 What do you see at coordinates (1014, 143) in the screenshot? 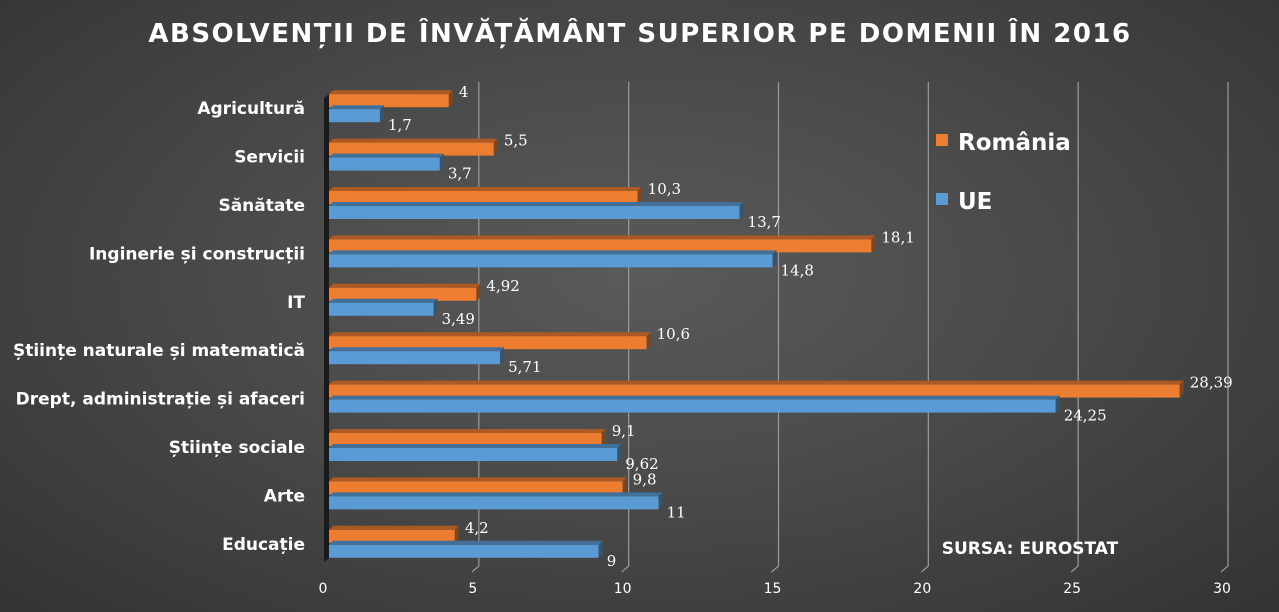
I see `legend-label: România` at bounding box center [1014, 143].